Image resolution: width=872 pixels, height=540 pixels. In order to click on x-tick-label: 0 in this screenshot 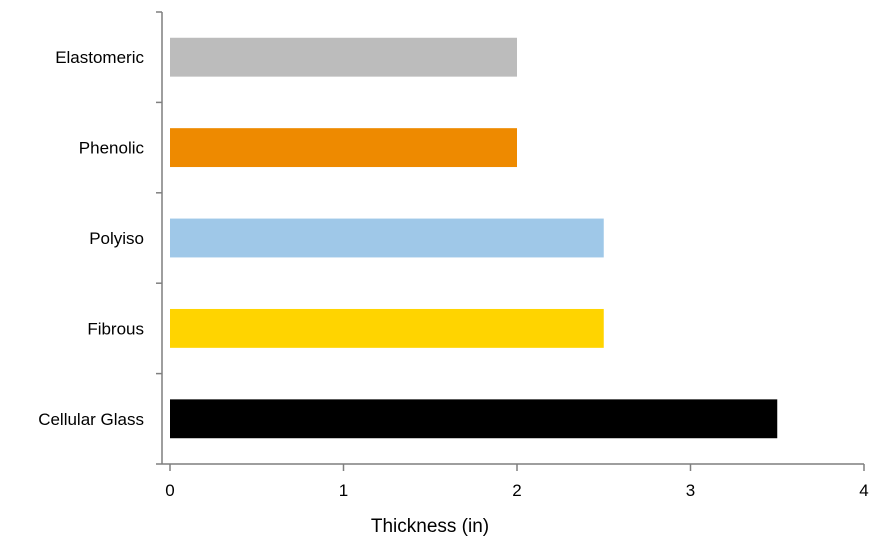, I will do `click(169, 490)`.